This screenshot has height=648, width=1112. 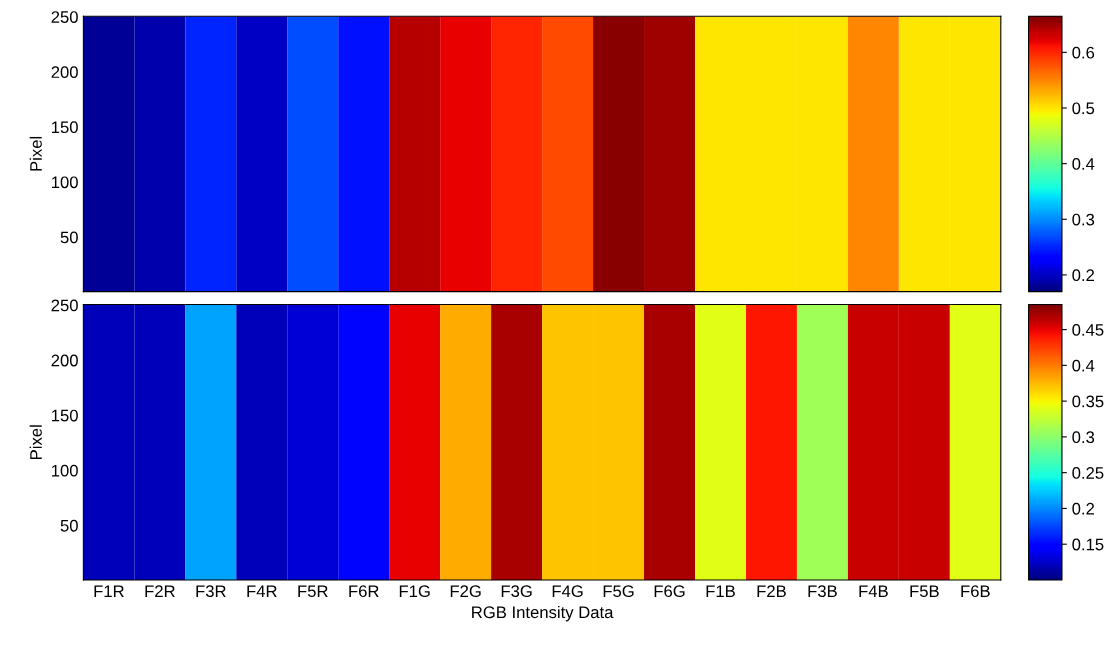 I want to click on x-tick-label: F2R, so click(x=160, y=591).